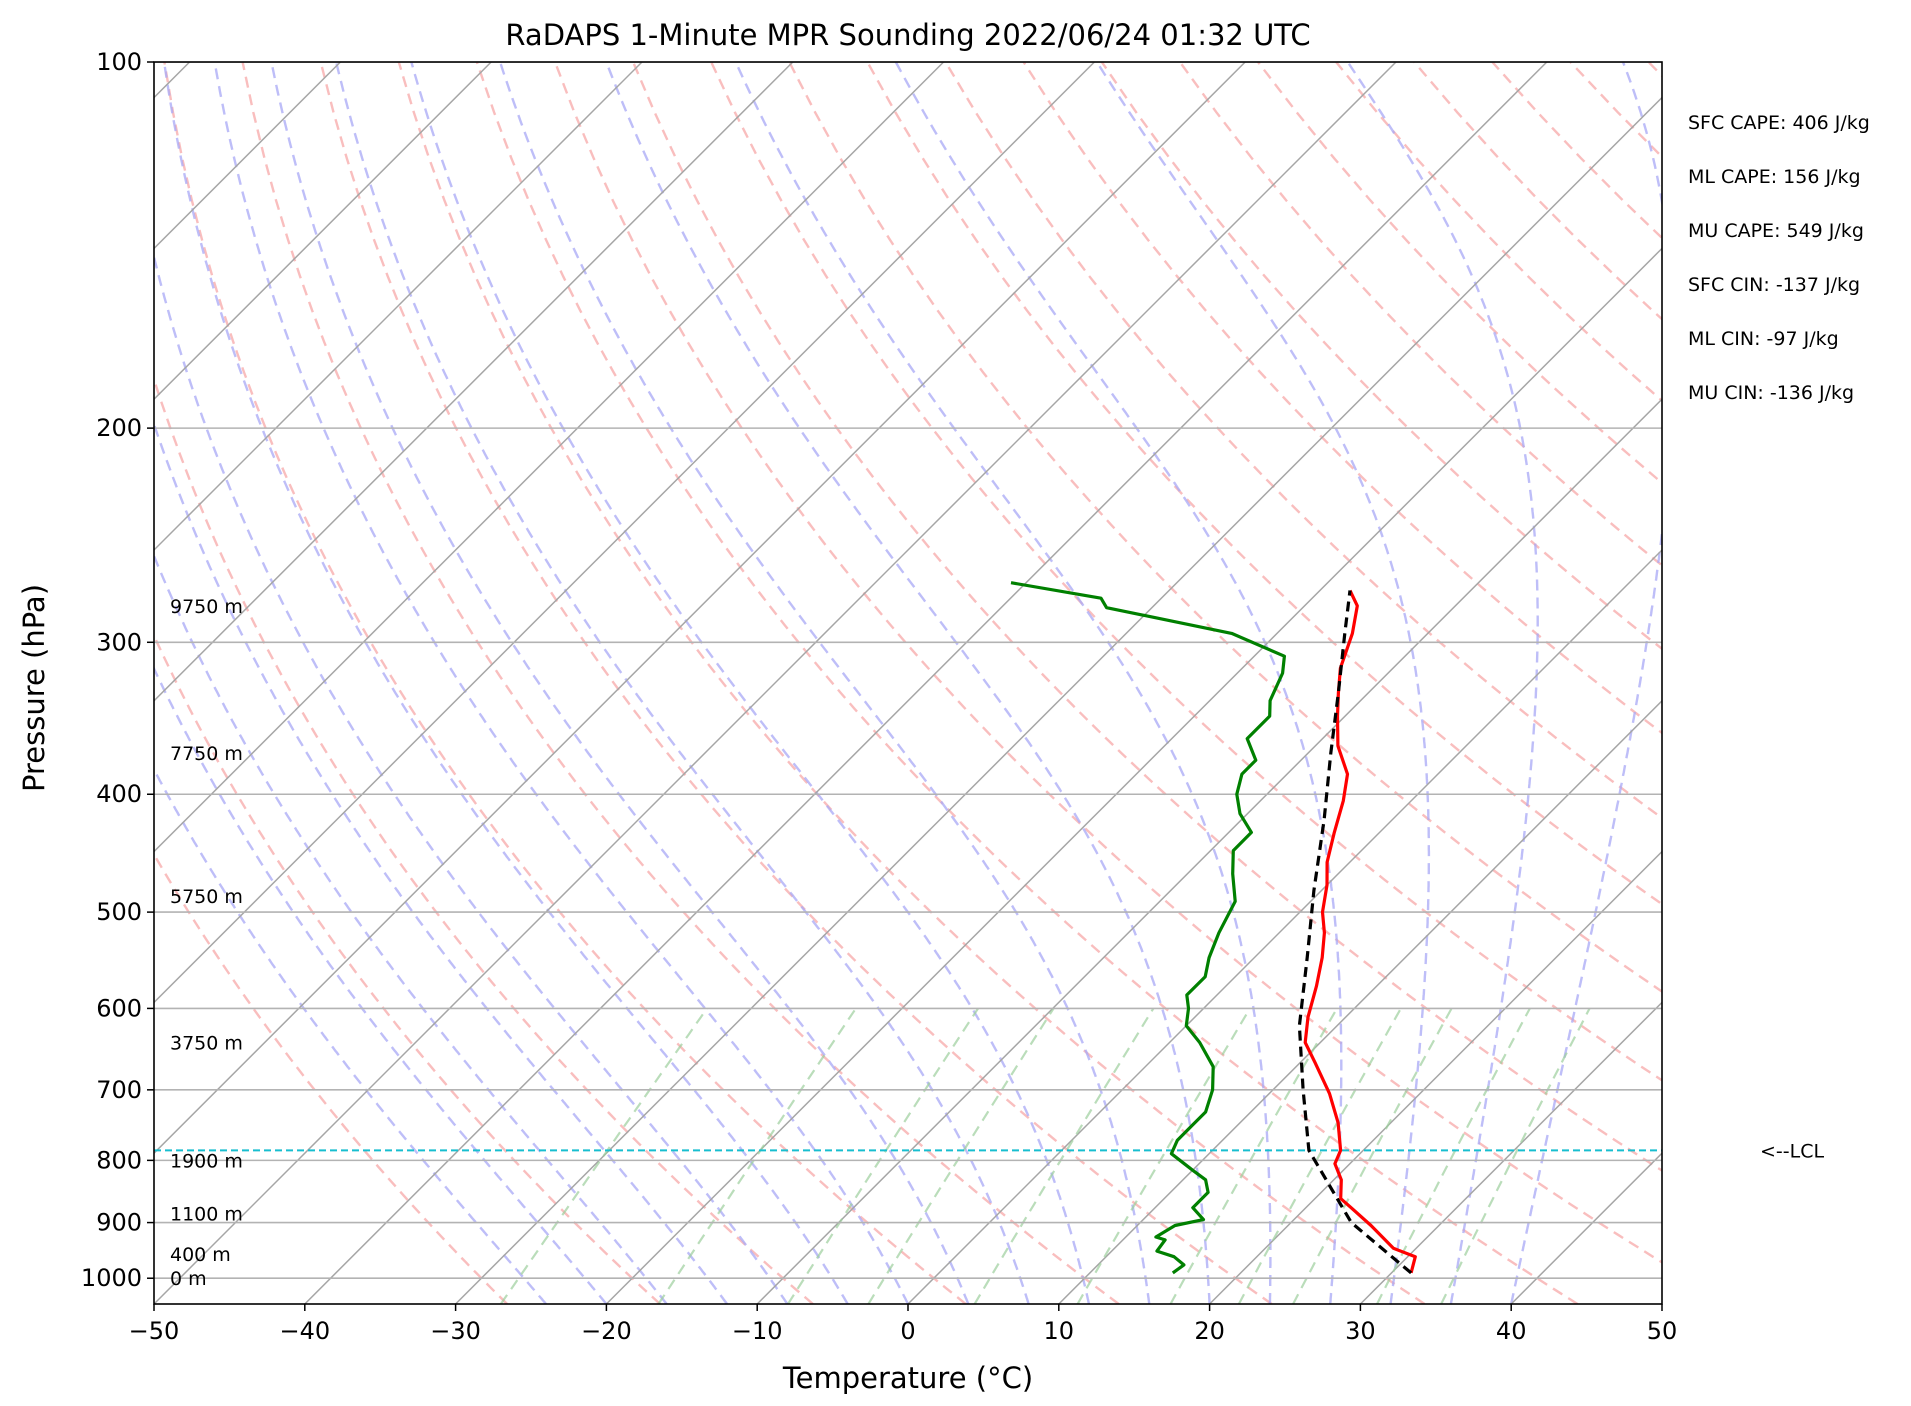 This screenshot has width=1911, height=1406. What do you see at coordinates (1360, 1331) in the screenshot?
I see `x-tick-label: 30` at bounding box center [1360, 1331].